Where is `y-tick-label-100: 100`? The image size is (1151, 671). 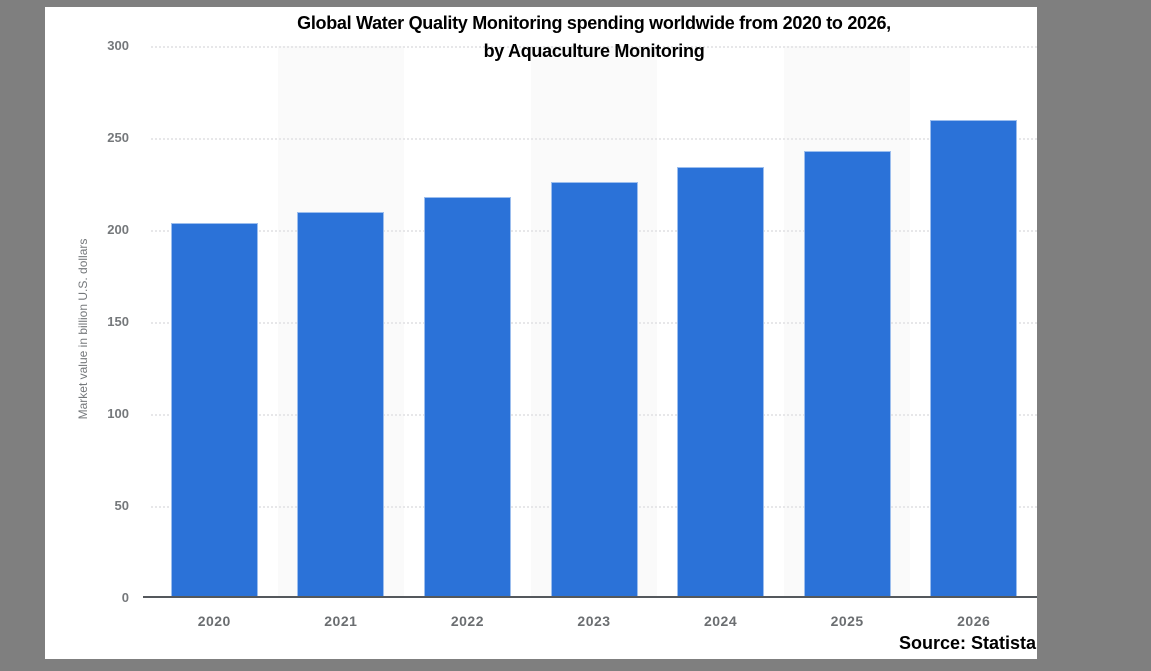
y-tick-label-100: 100 is located at coordinates (118, 413).